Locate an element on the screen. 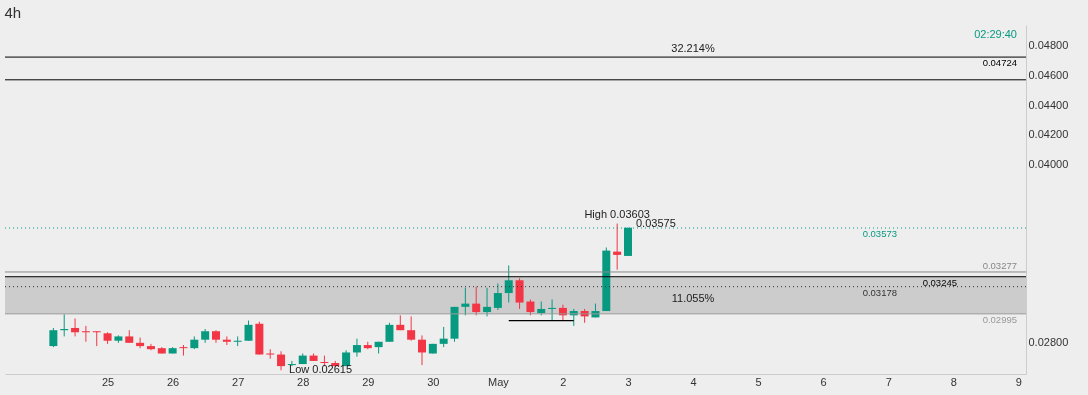  x-tick-label: May is located at coordinates (498, 381).